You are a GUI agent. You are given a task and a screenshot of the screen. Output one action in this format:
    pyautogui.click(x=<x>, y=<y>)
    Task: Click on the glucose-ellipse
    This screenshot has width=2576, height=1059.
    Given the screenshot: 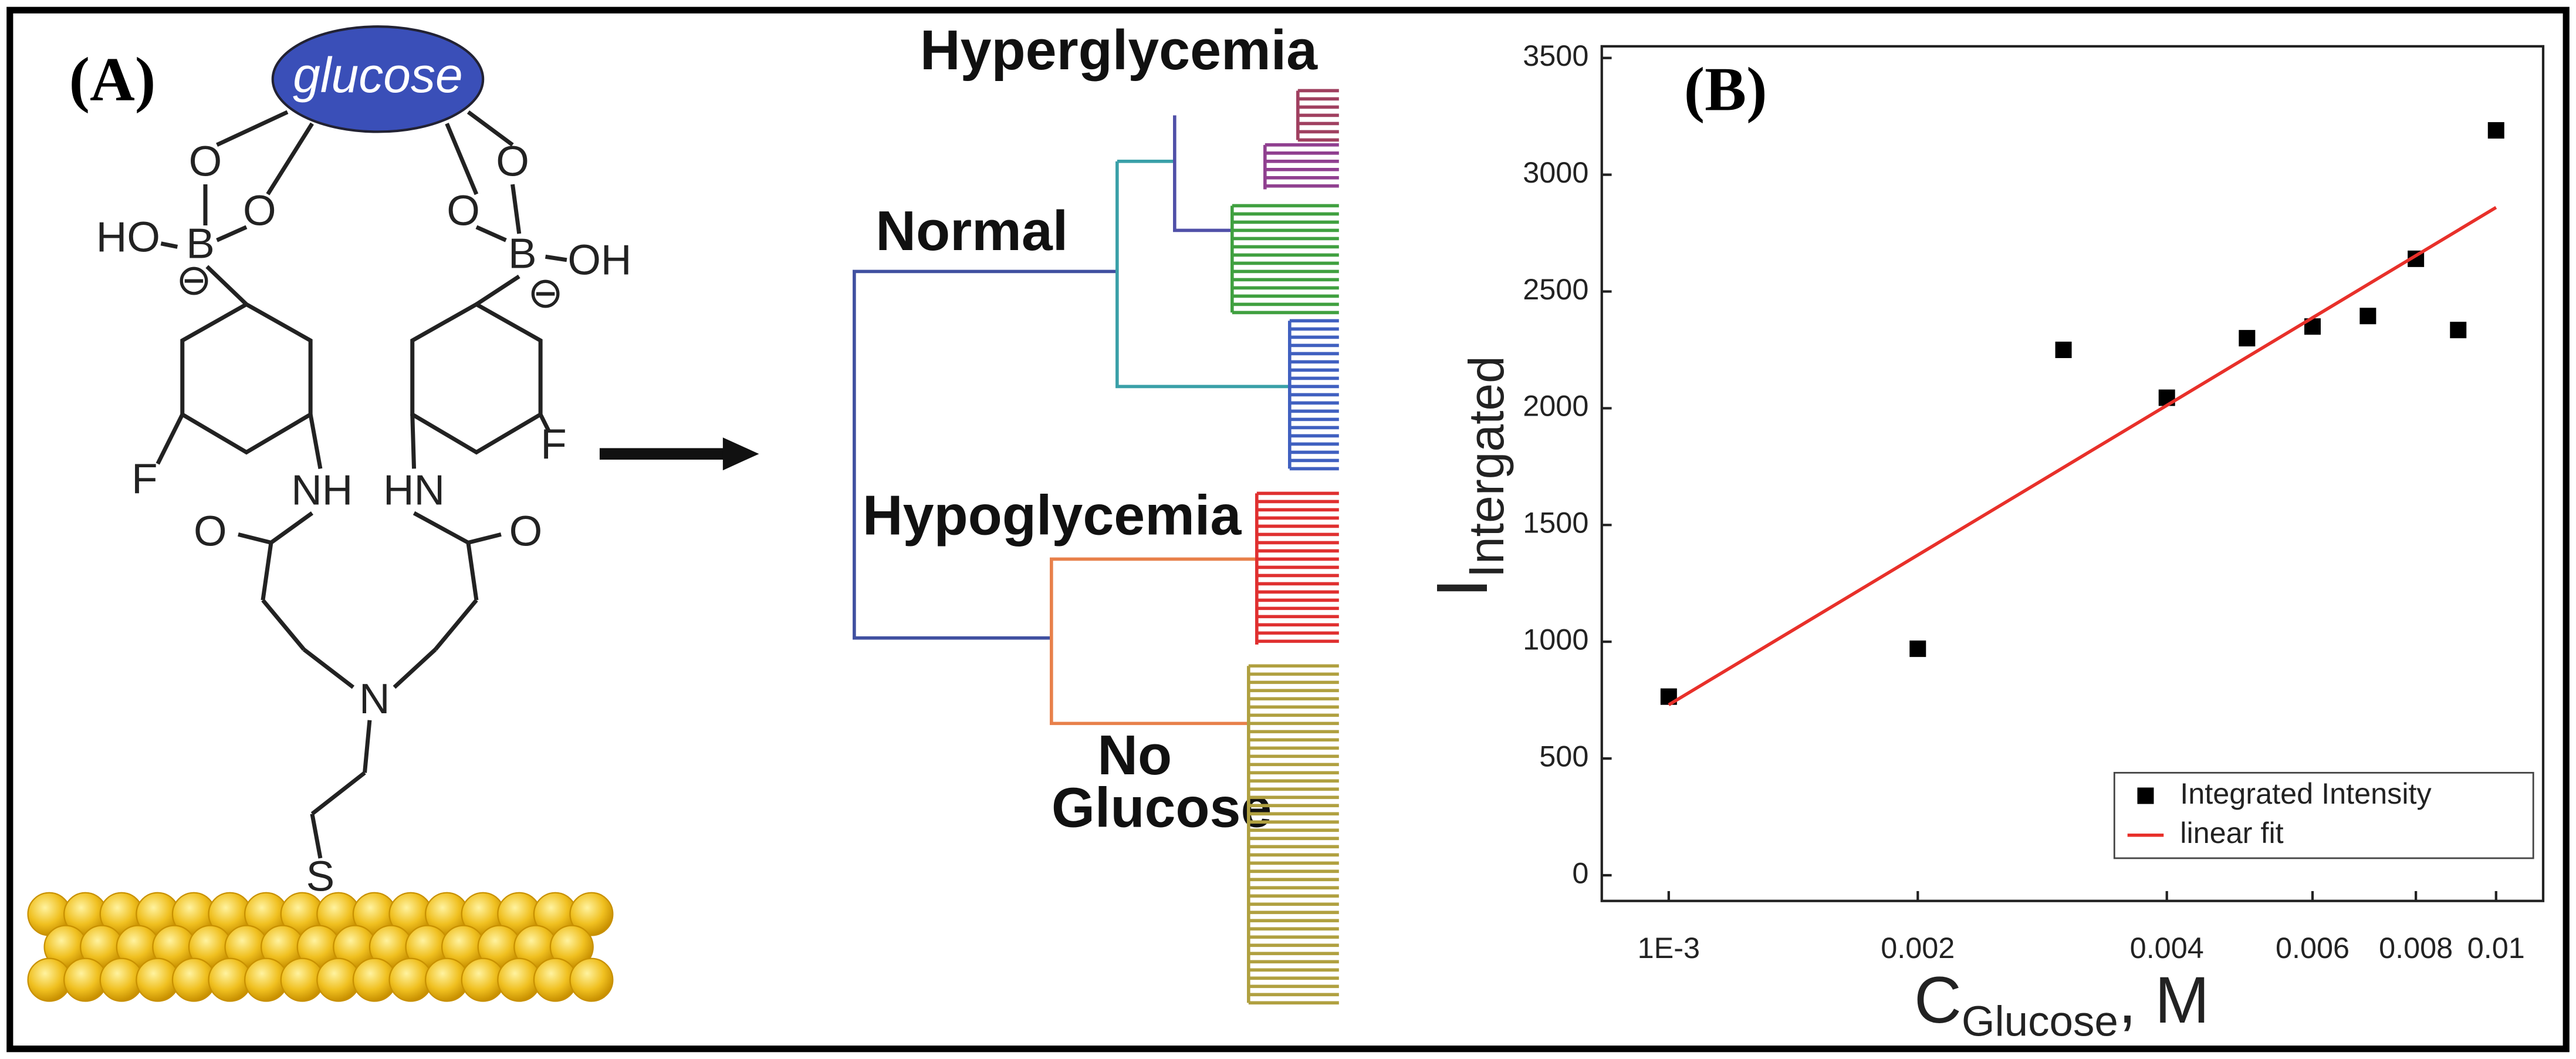 What is the action you would take?
    pyautogui.click(x=378, y=79)
    